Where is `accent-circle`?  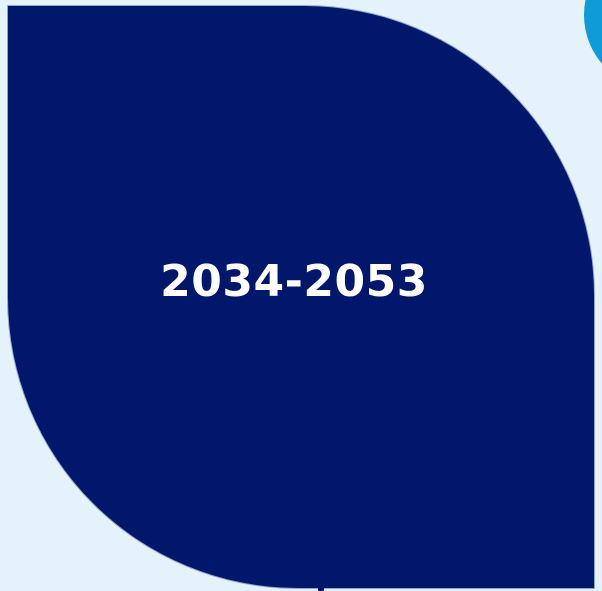
accent-circle is located at coordinates (593, 45).